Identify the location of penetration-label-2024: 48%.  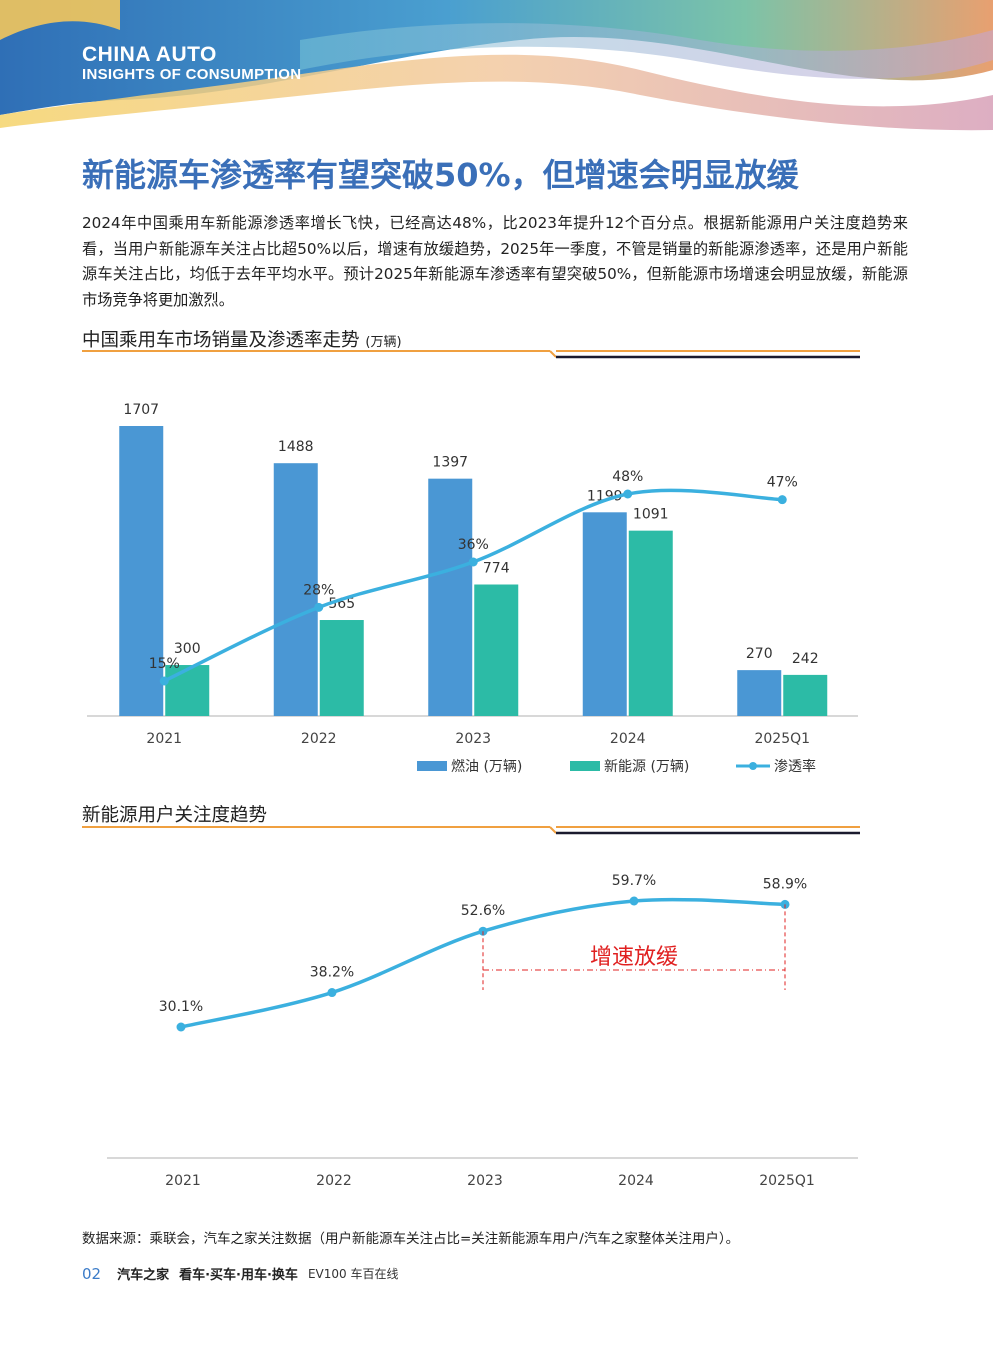
(627, 477).